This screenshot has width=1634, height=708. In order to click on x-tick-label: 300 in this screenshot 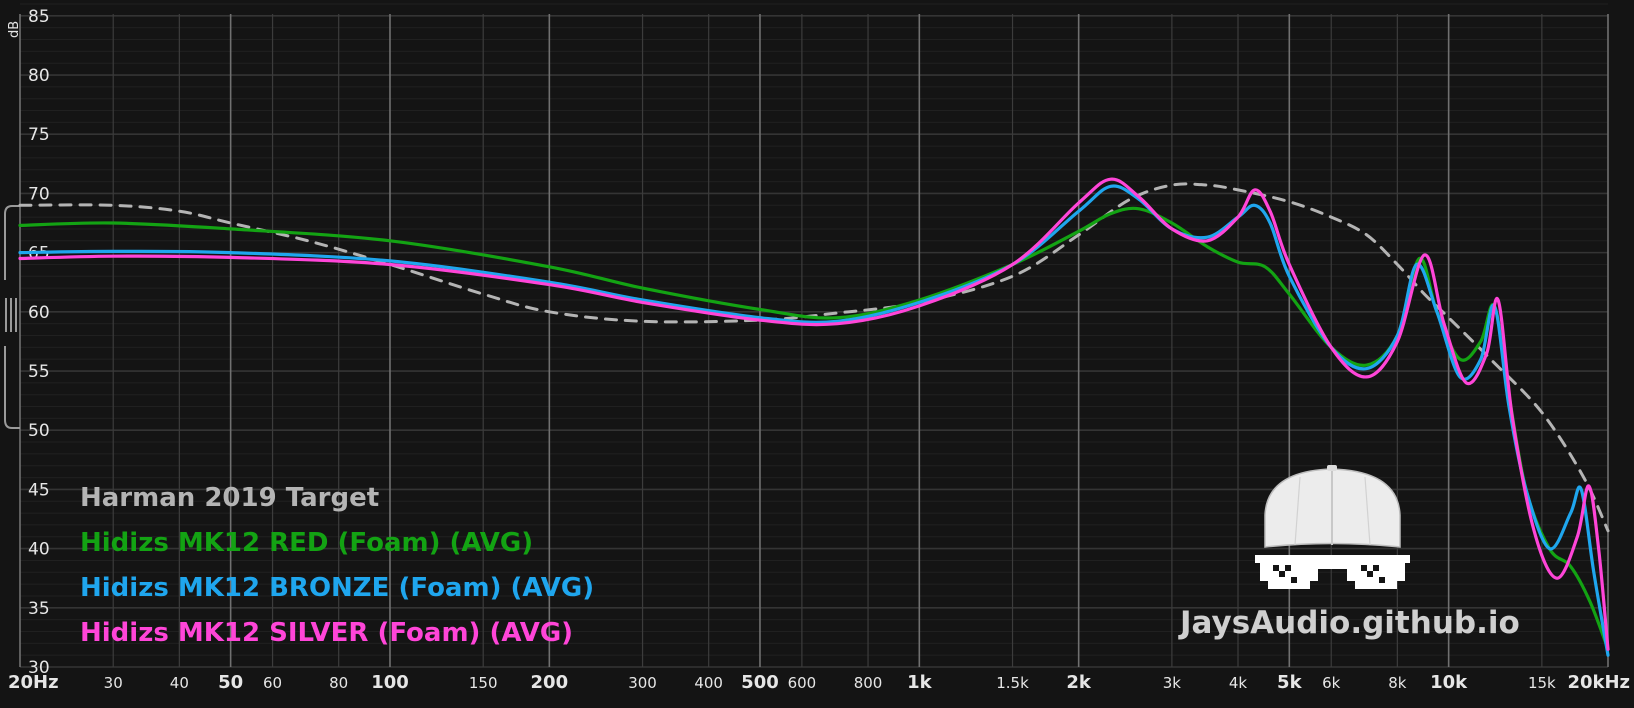, I will do `click(642, 683)`.